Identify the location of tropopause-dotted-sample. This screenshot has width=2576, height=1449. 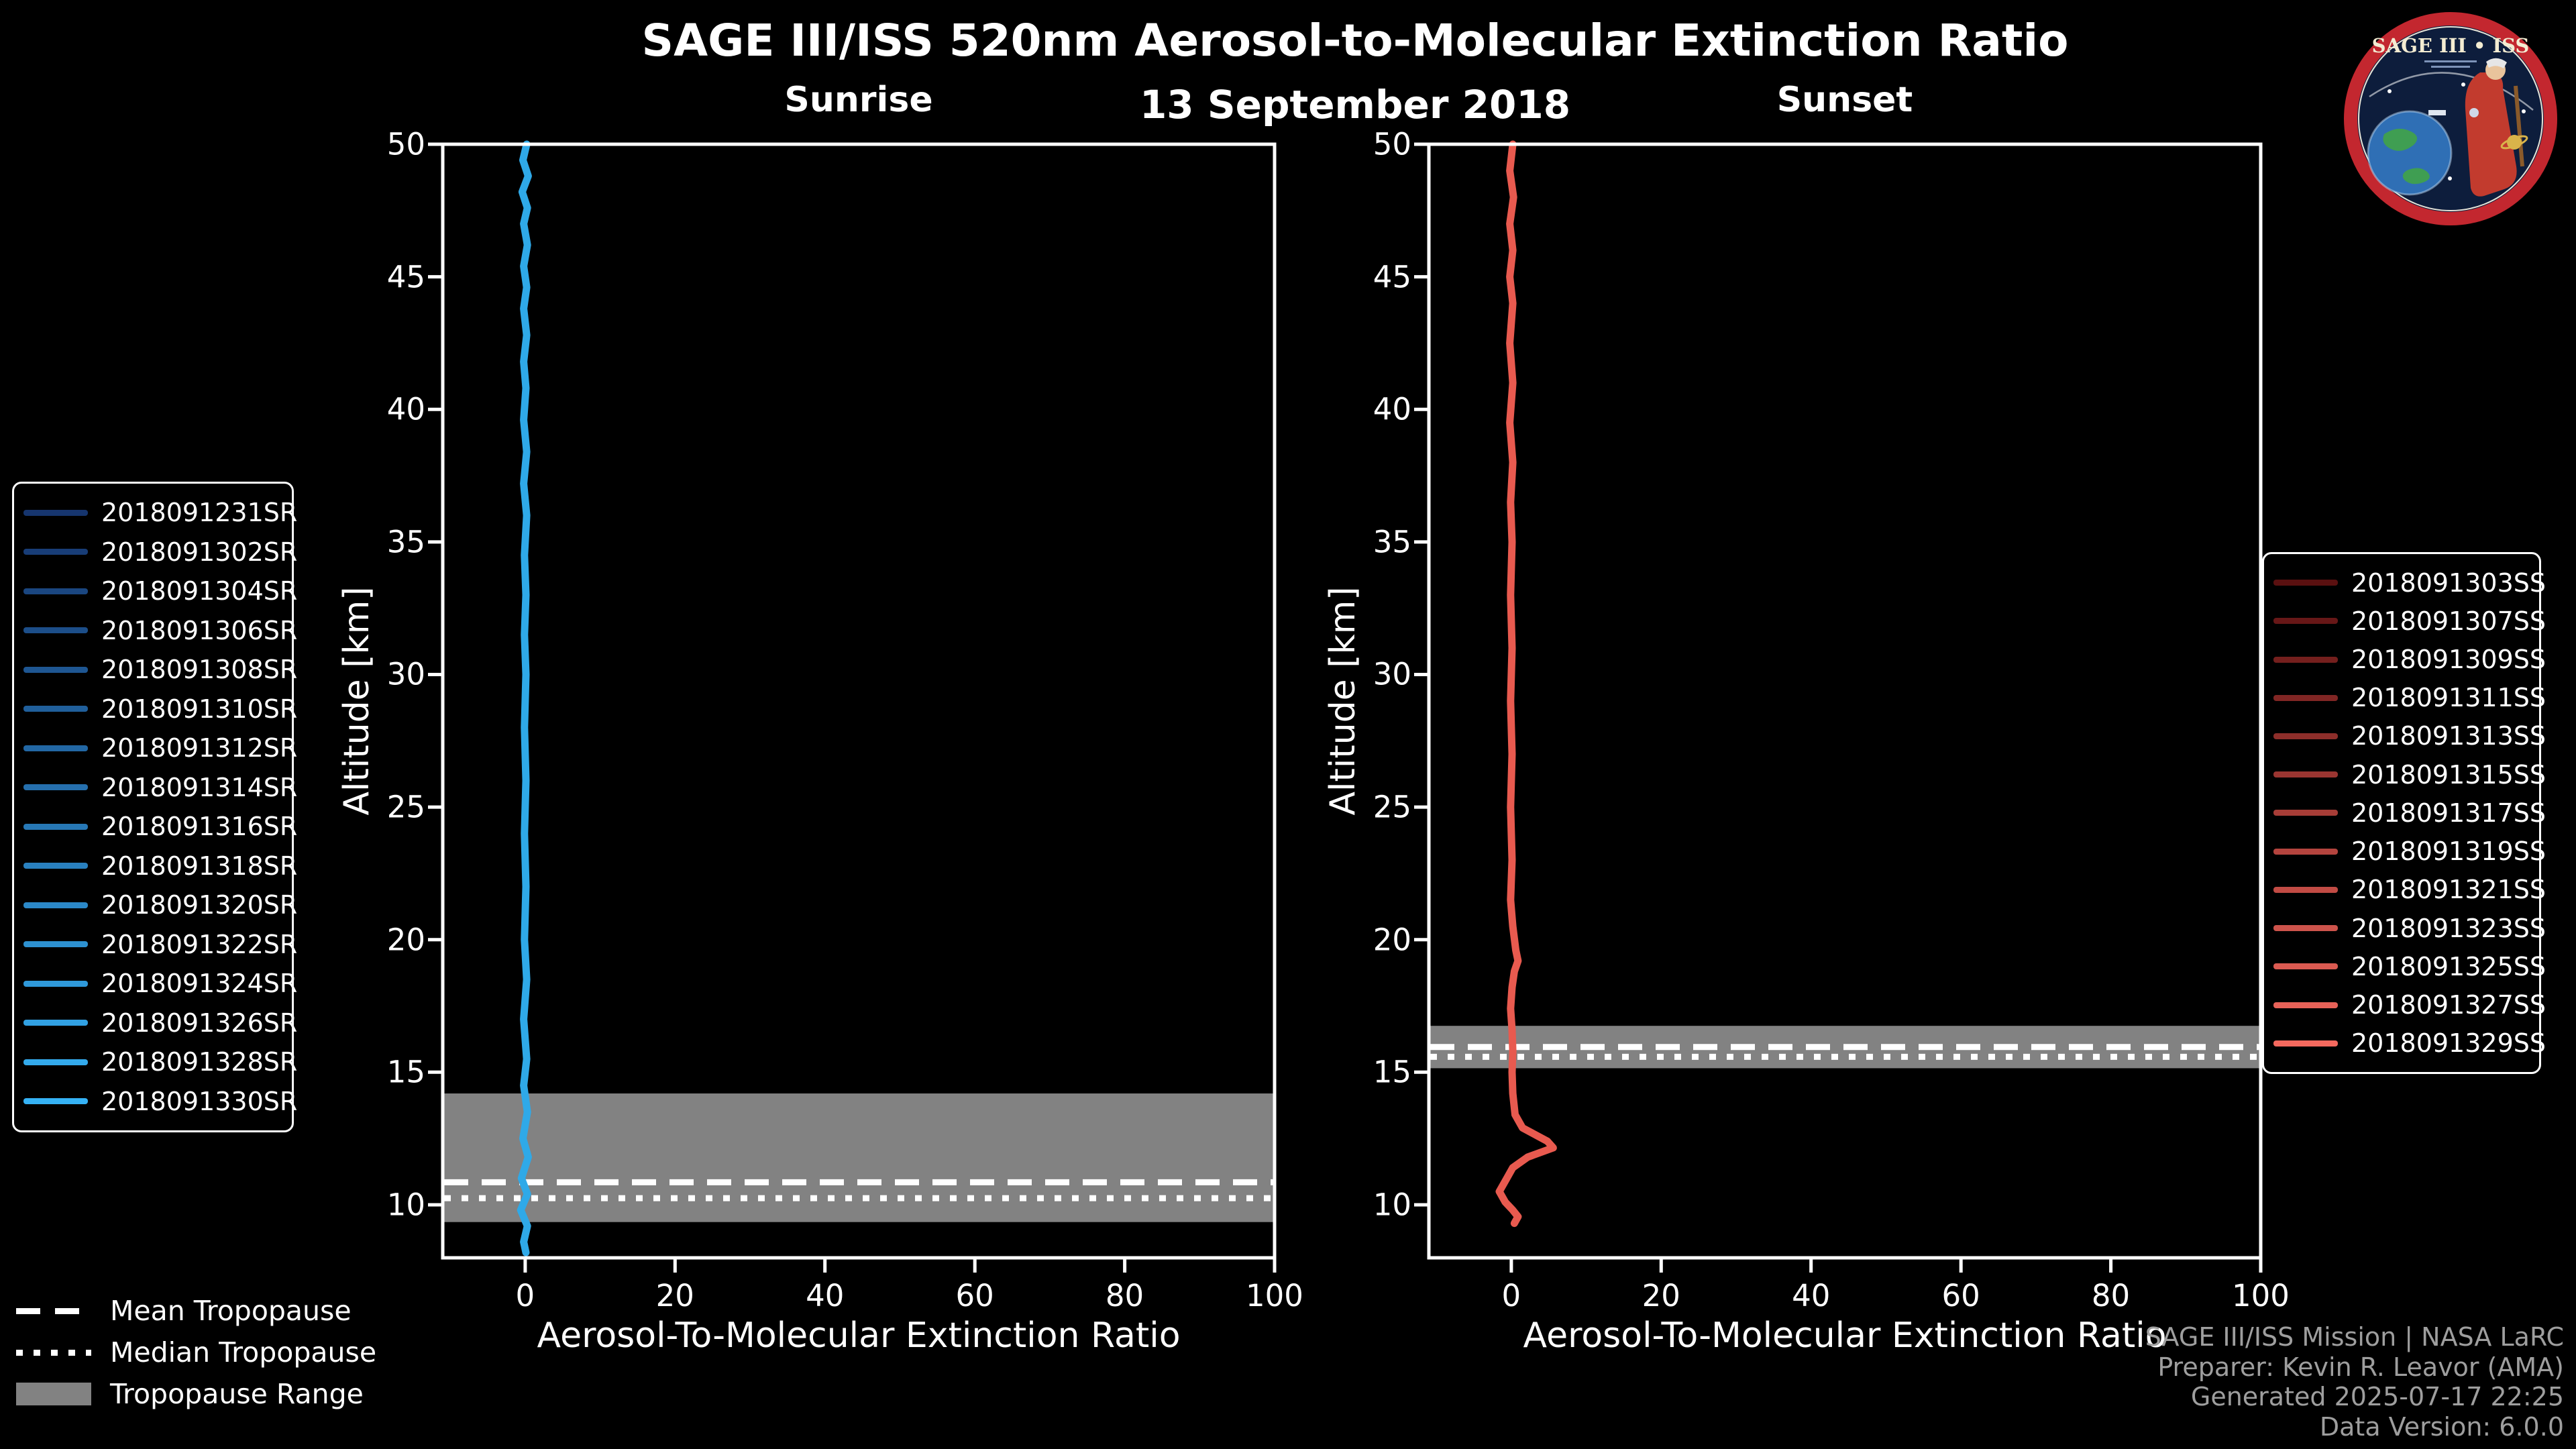
(53, 1352).